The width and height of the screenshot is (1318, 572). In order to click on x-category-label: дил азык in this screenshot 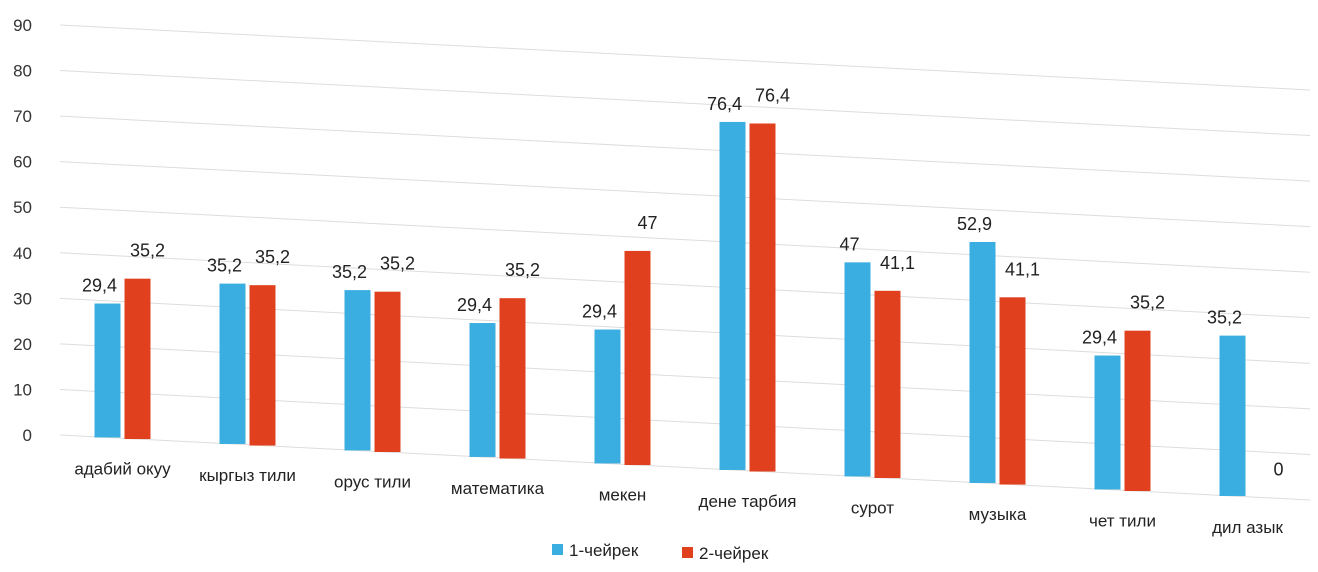, I will do `click(1247, 527)`.